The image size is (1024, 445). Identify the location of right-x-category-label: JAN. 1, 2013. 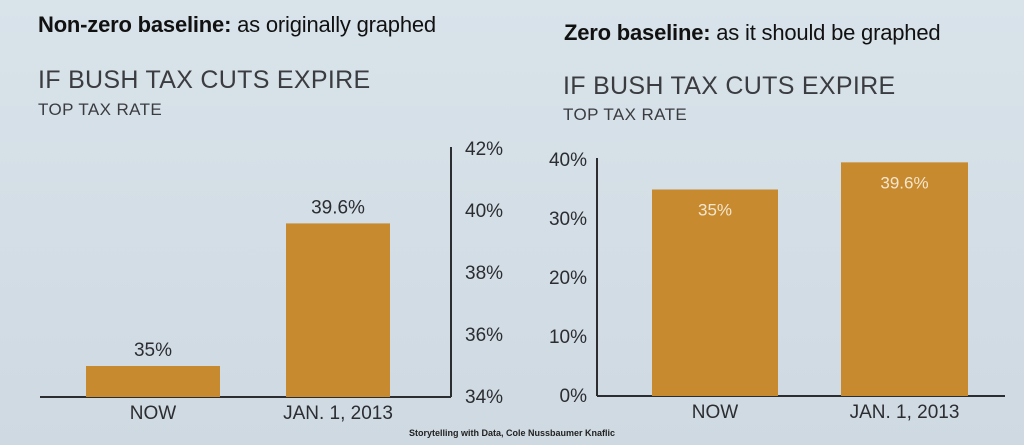
(905, 412).